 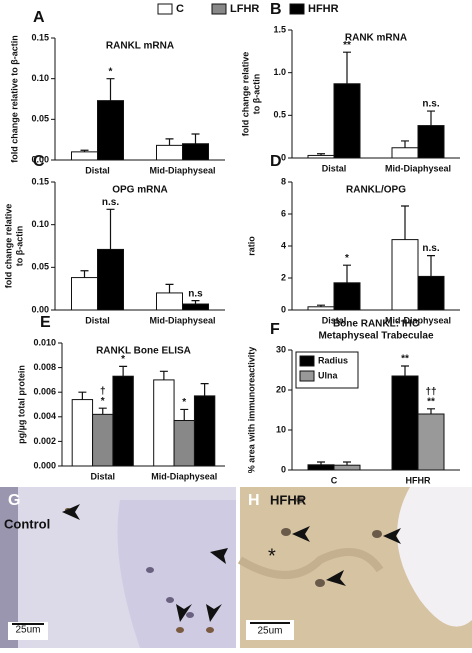 I want to click on y-tick-label: 0, so click(x=283, y=157).